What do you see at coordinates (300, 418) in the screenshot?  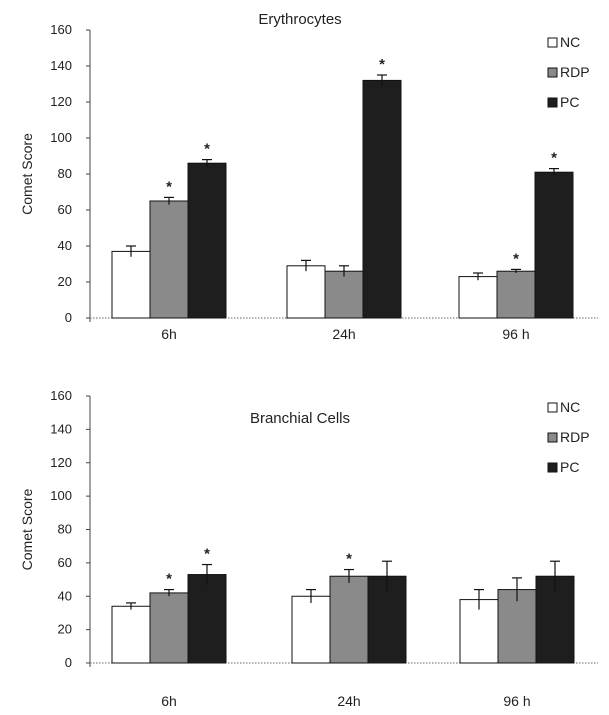 I see `chart-title: Branchial Cells` at bounding box center [300, 418].